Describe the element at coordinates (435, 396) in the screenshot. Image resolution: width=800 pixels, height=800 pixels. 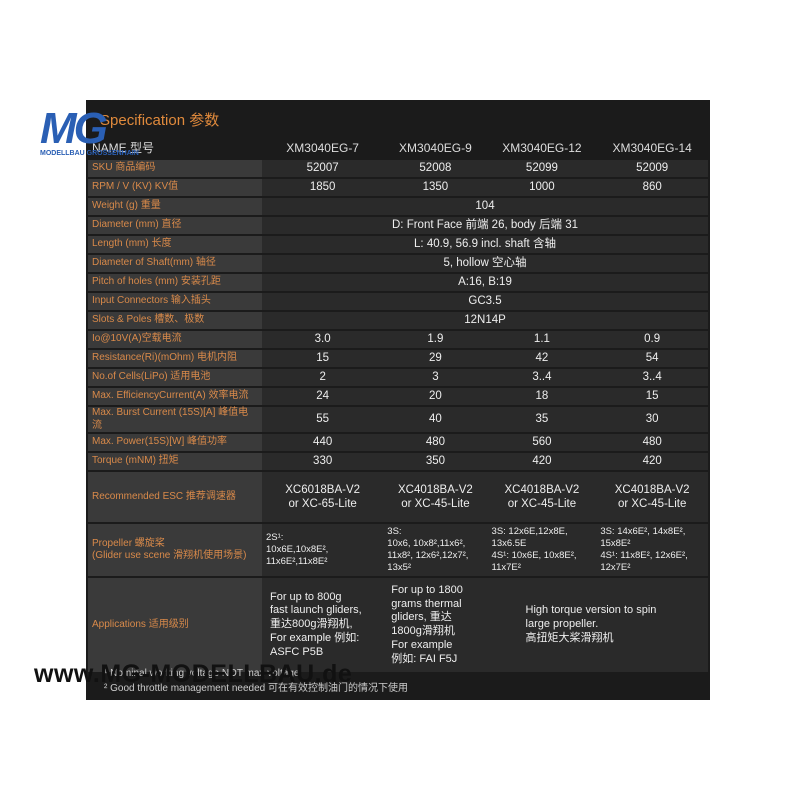
I see `cell: 20` at that location.